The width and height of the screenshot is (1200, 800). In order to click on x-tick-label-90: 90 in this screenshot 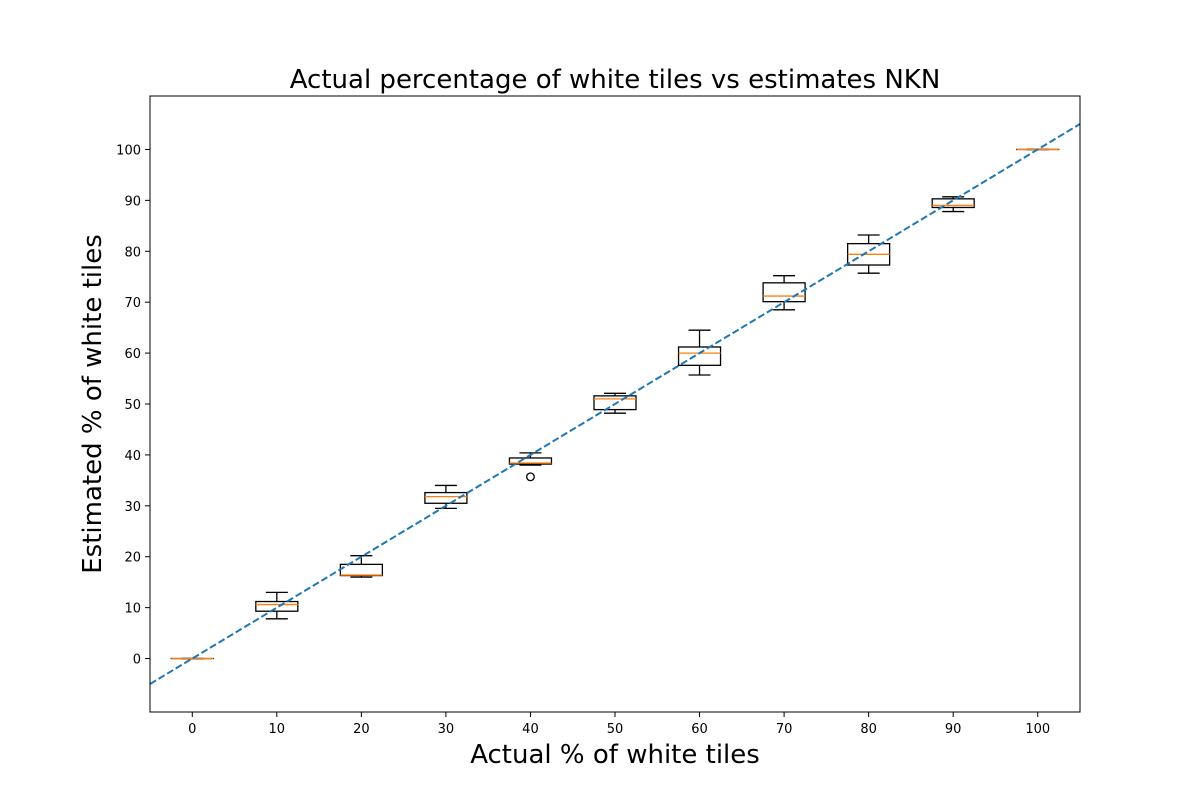, I will do `click(953, 729)`.